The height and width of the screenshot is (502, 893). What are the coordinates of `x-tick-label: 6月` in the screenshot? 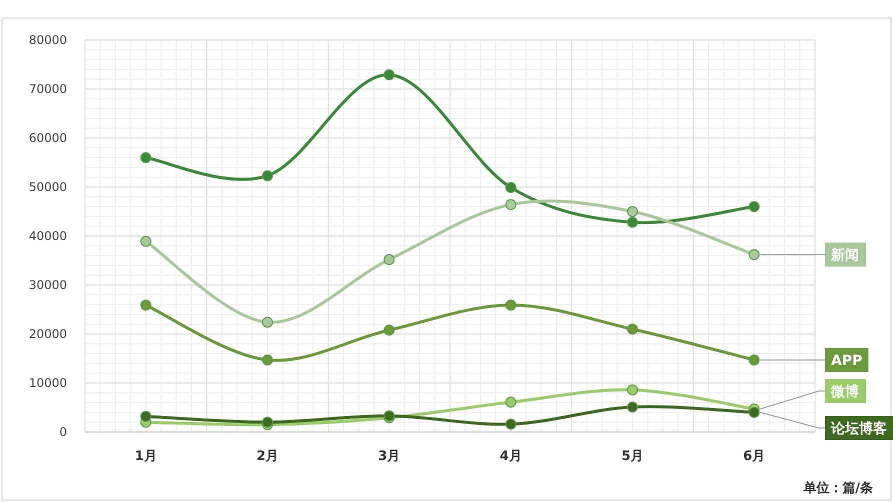 It's located at (754, 456).